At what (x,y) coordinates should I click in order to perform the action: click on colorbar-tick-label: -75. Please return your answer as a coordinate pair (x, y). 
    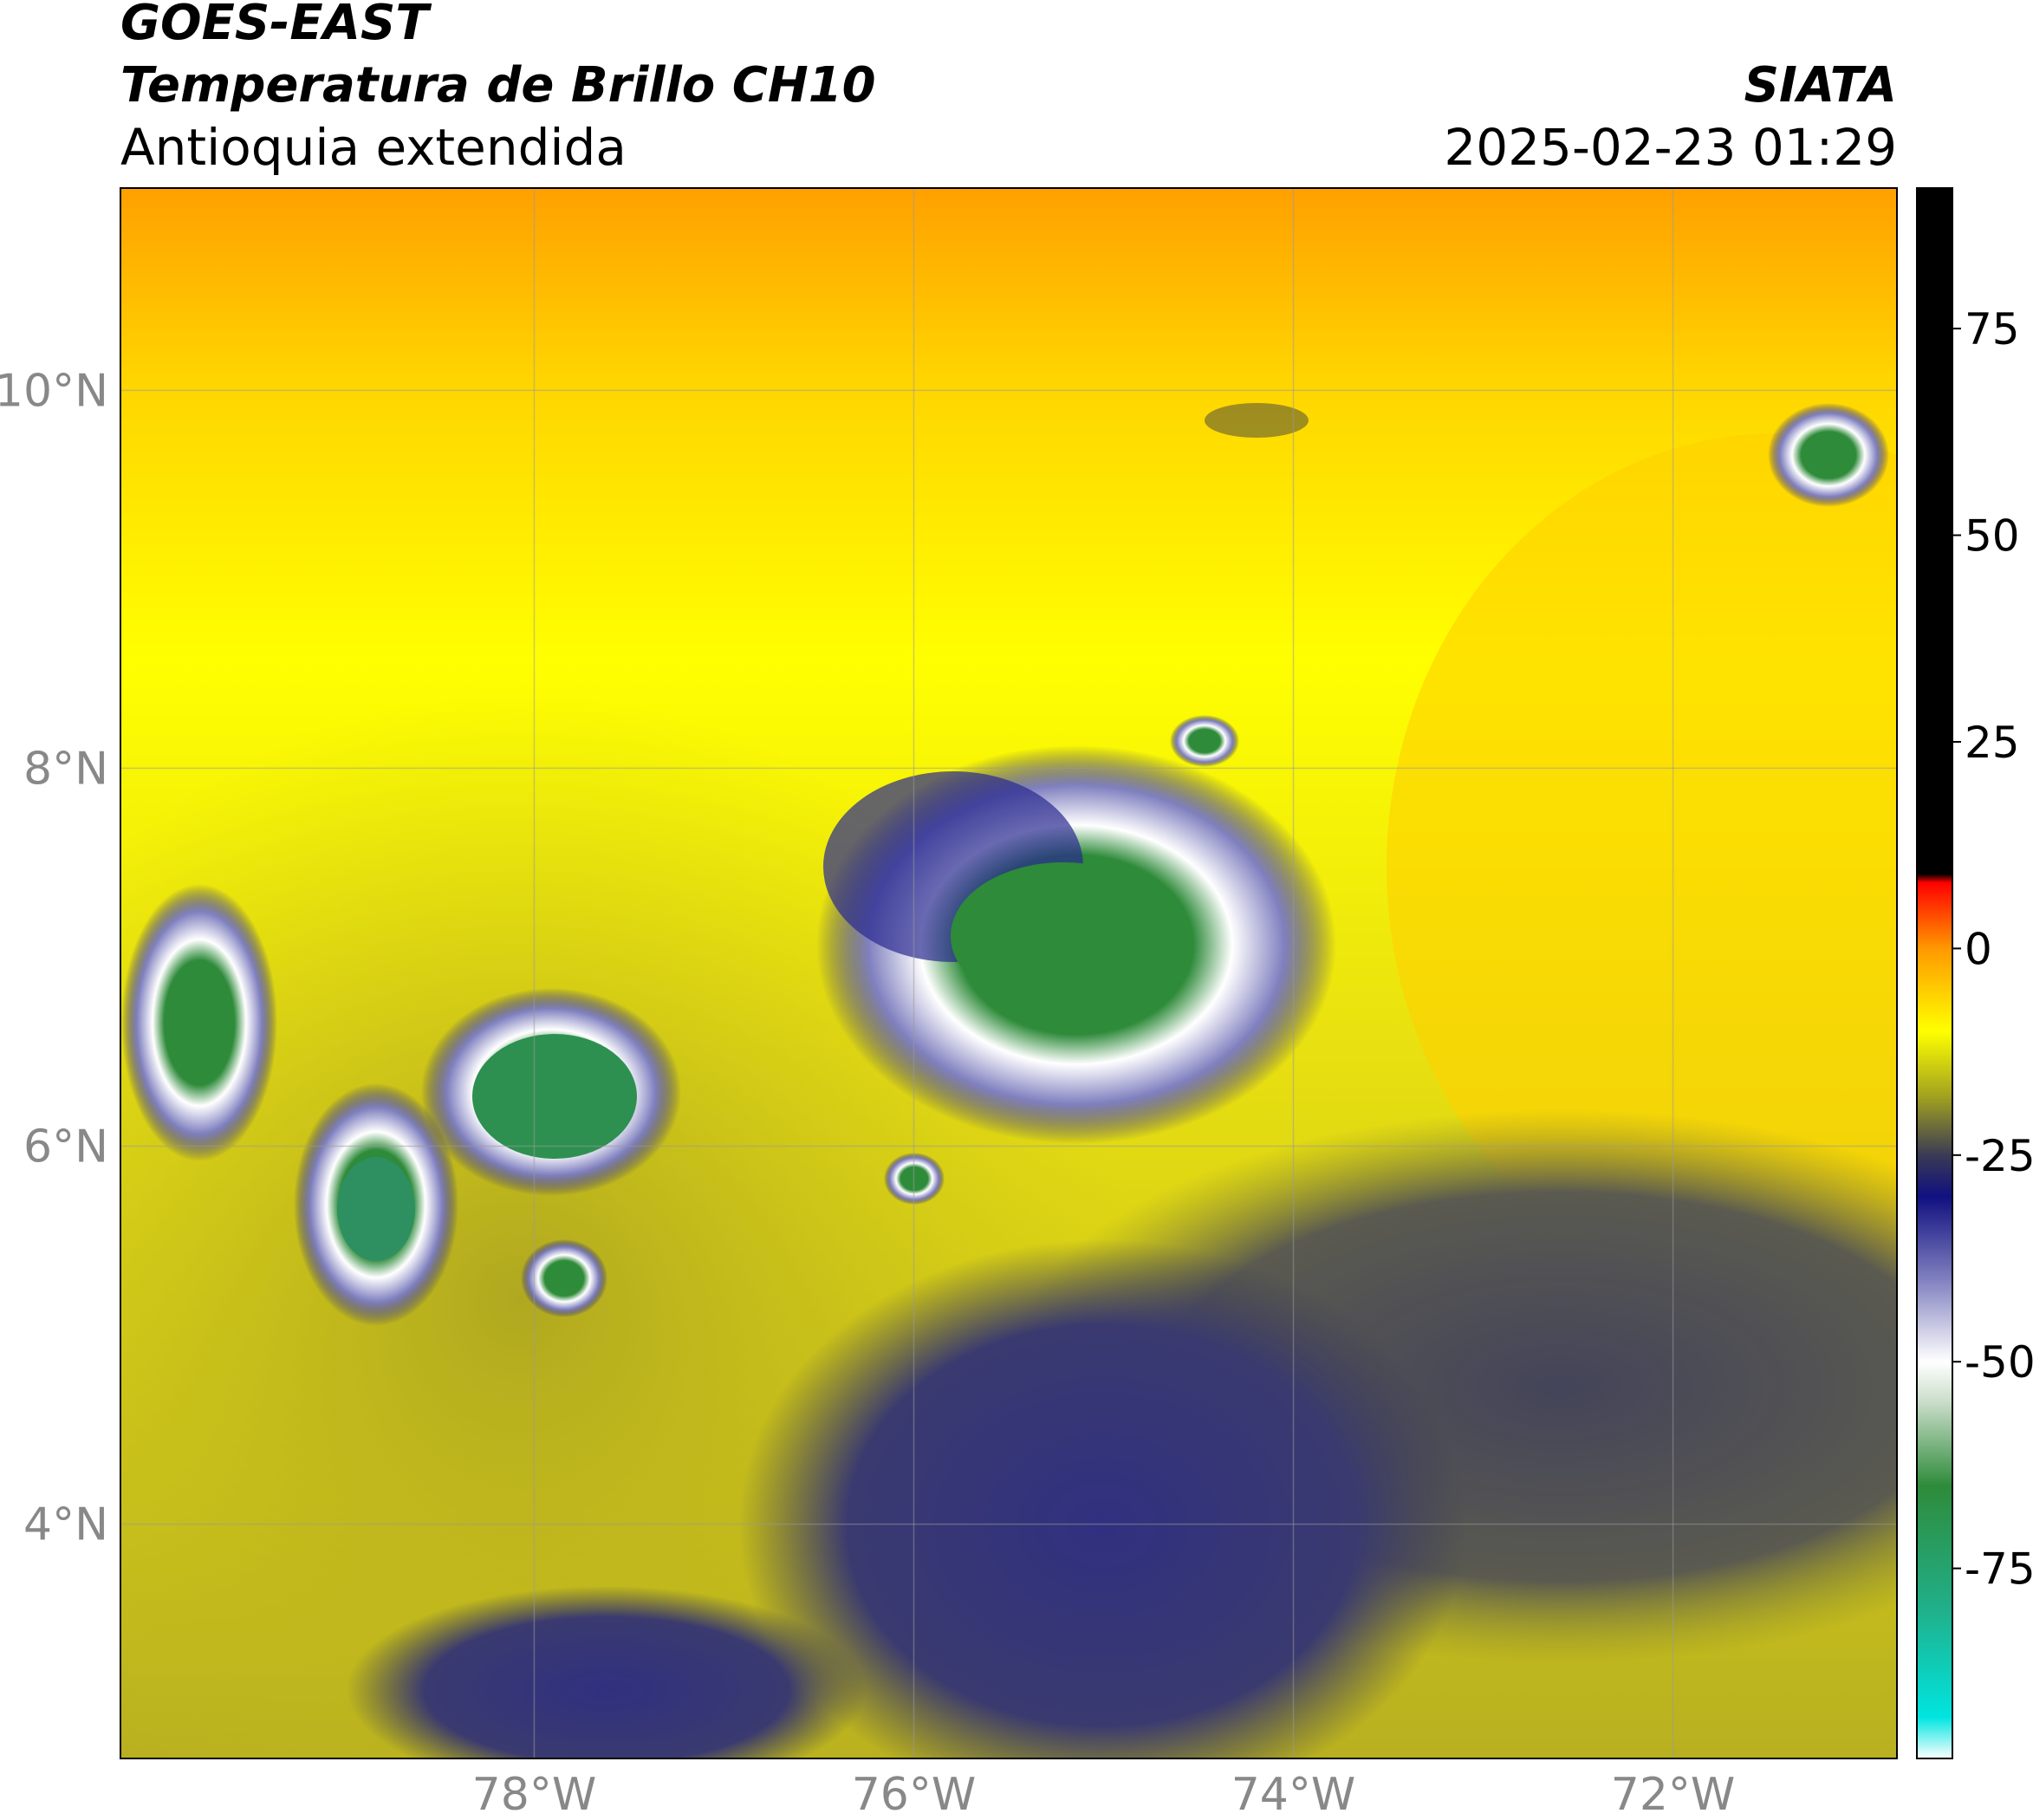
    Looking at the image, I should click on (1999, 1569).